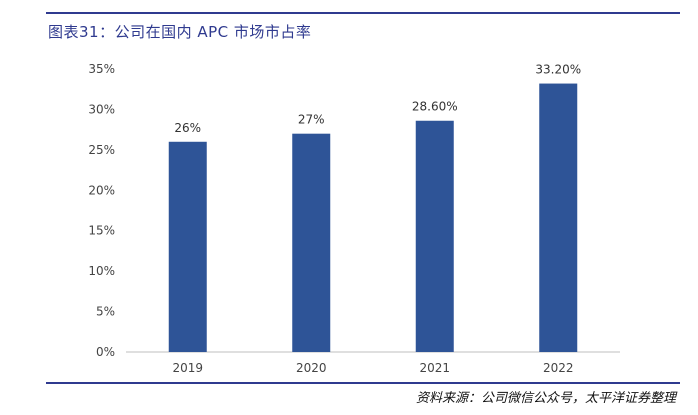 This screenshot has width=698, height=415. Describe the element at coordinates (101, 69) in the screenshot. I see `y-tick-label: 35%` at that location.